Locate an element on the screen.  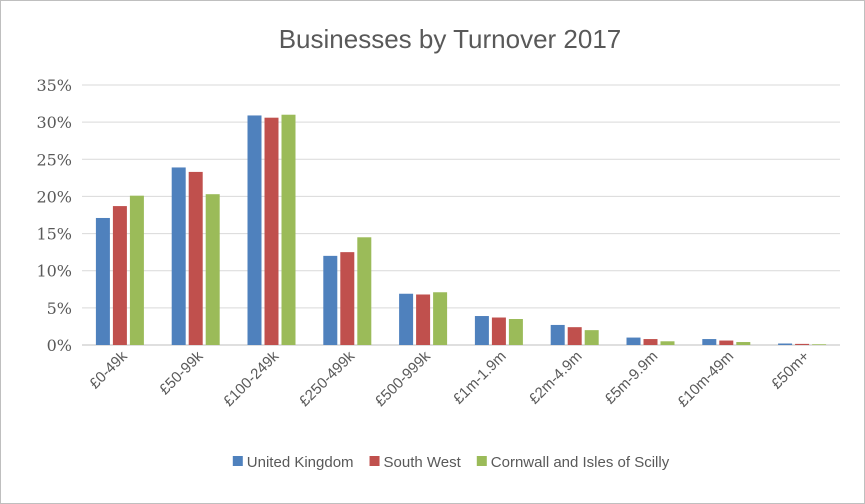
x-tick-label: £500-999k is located at coordinates (403, 378).